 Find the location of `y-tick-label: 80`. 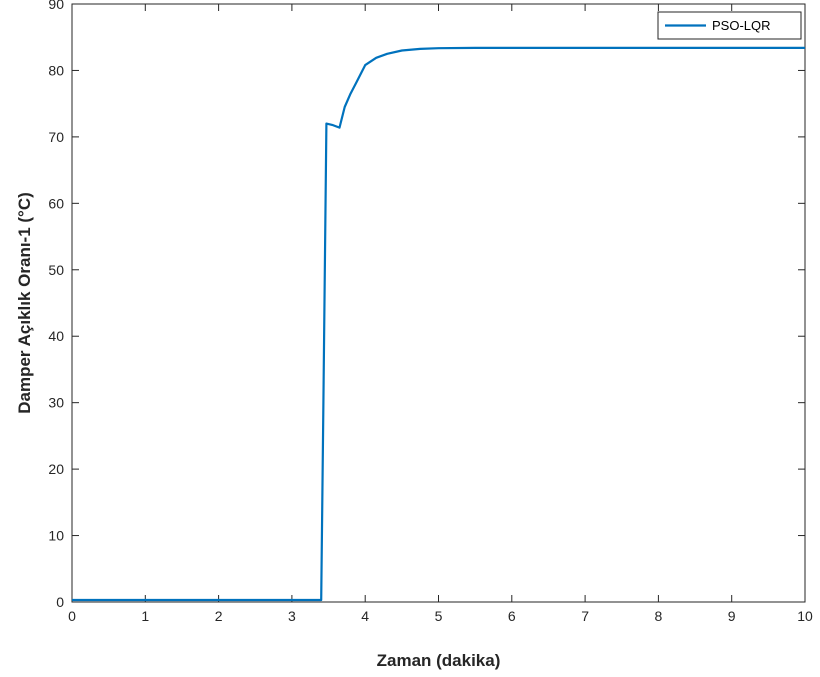

y-tick-label: 80 is located at coordinates (56, 70).